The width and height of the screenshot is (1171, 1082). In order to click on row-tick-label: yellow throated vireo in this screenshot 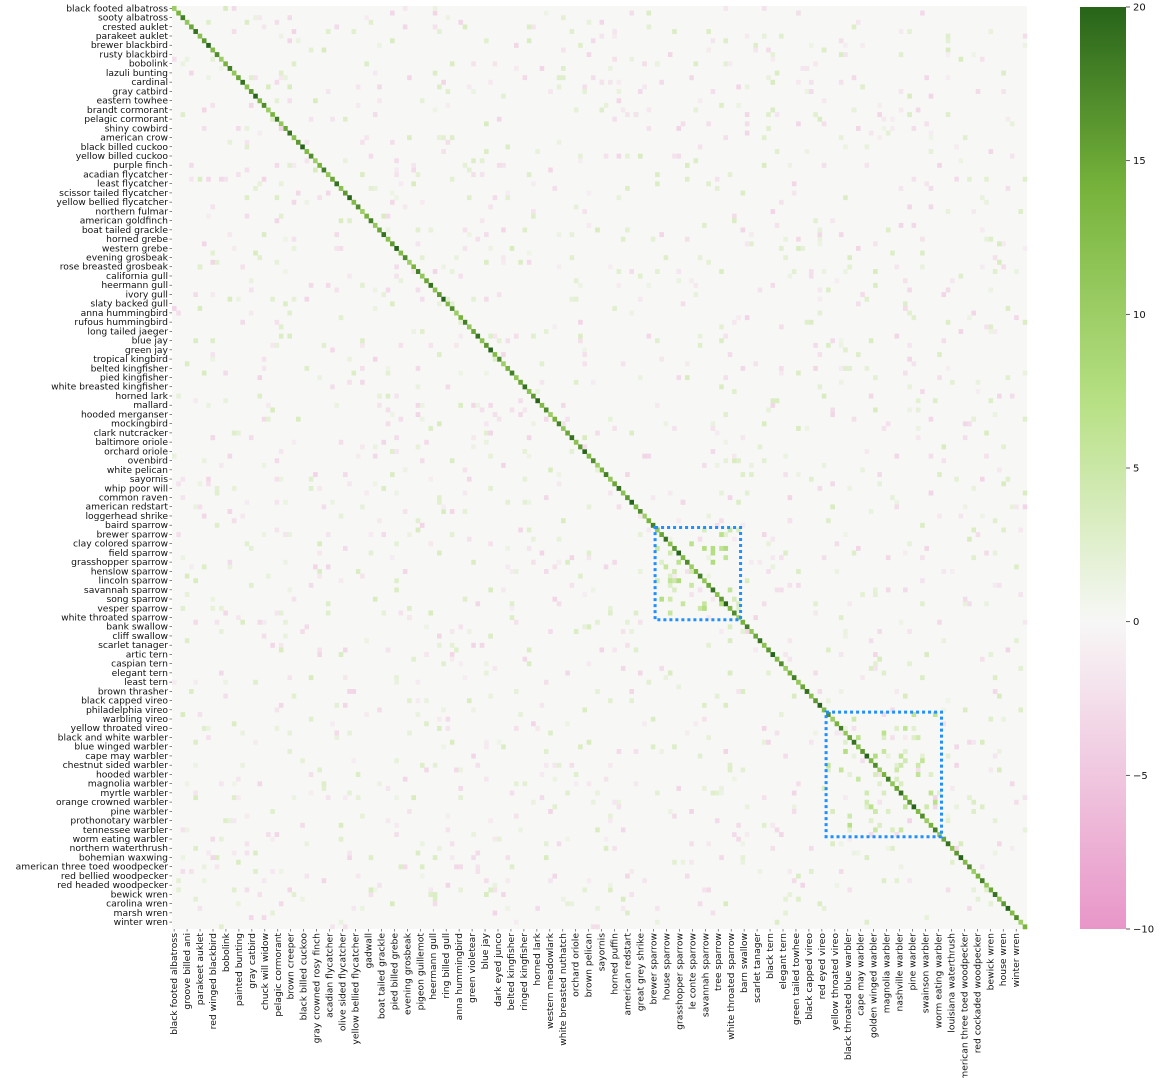, I will do `click(120, 728)`.